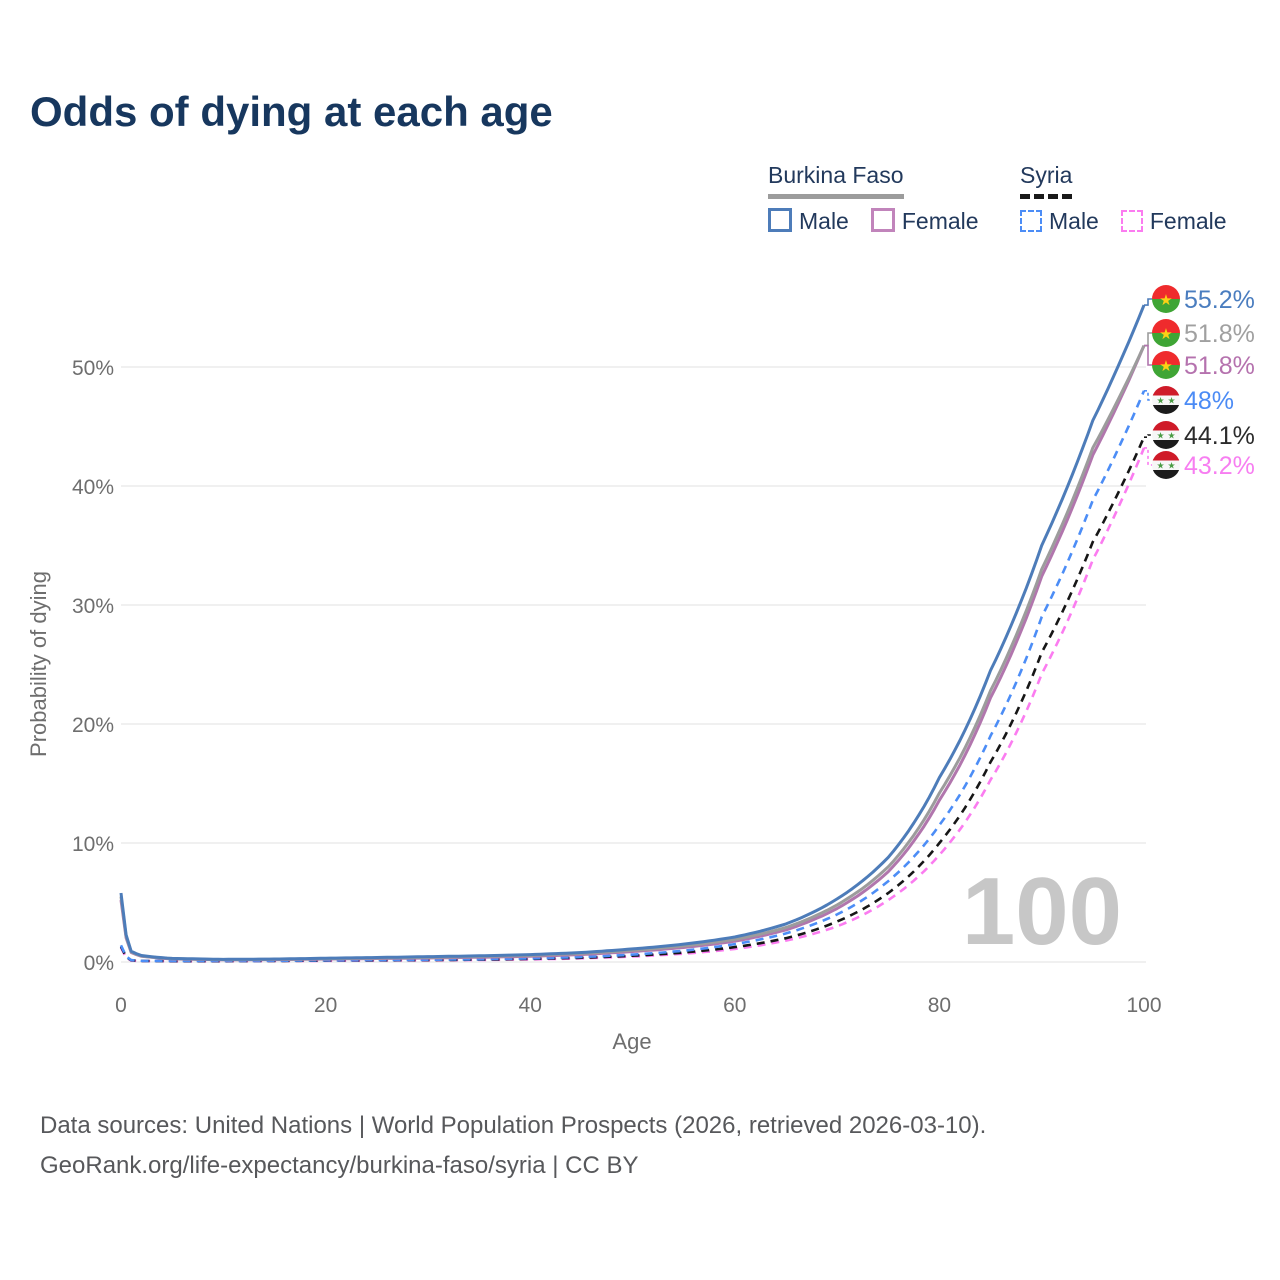 This screenshot has height=1280, width=1280. What do you see at coordinates (1134, 198) in the screenshot?
I see `legend-group-syria: Syria Male Female` at bounding box center [1134, 198].